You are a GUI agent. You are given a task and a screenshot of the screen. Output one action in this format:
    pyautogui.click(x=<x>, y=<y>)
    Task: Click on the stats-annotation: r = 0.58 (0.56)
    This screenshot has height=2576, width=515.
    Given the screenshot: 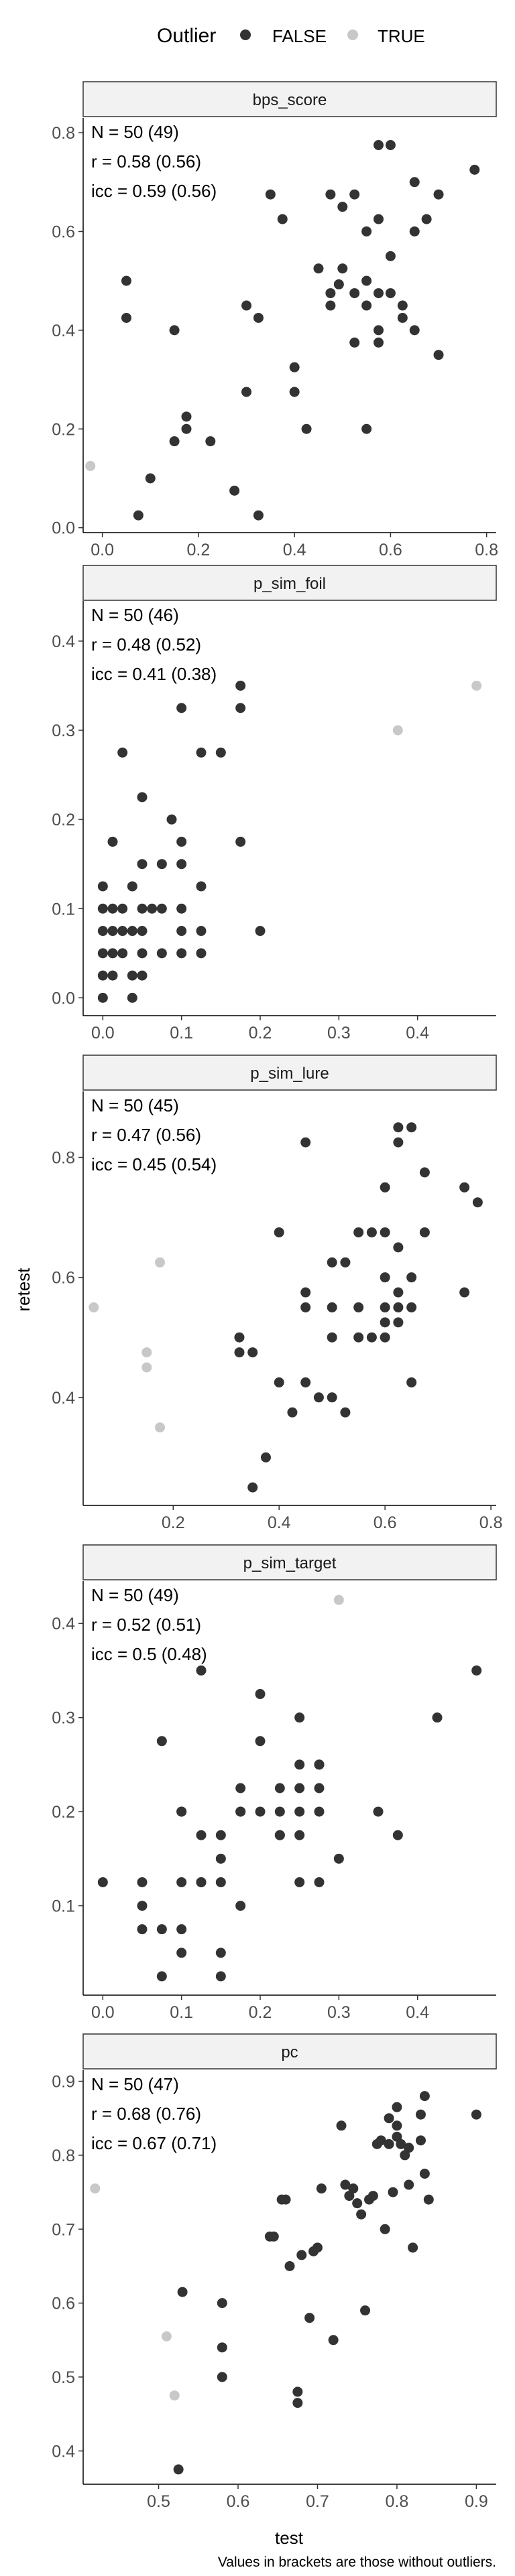 What is the action you would take?
    pyautogui.click(x=146, y=161)
    